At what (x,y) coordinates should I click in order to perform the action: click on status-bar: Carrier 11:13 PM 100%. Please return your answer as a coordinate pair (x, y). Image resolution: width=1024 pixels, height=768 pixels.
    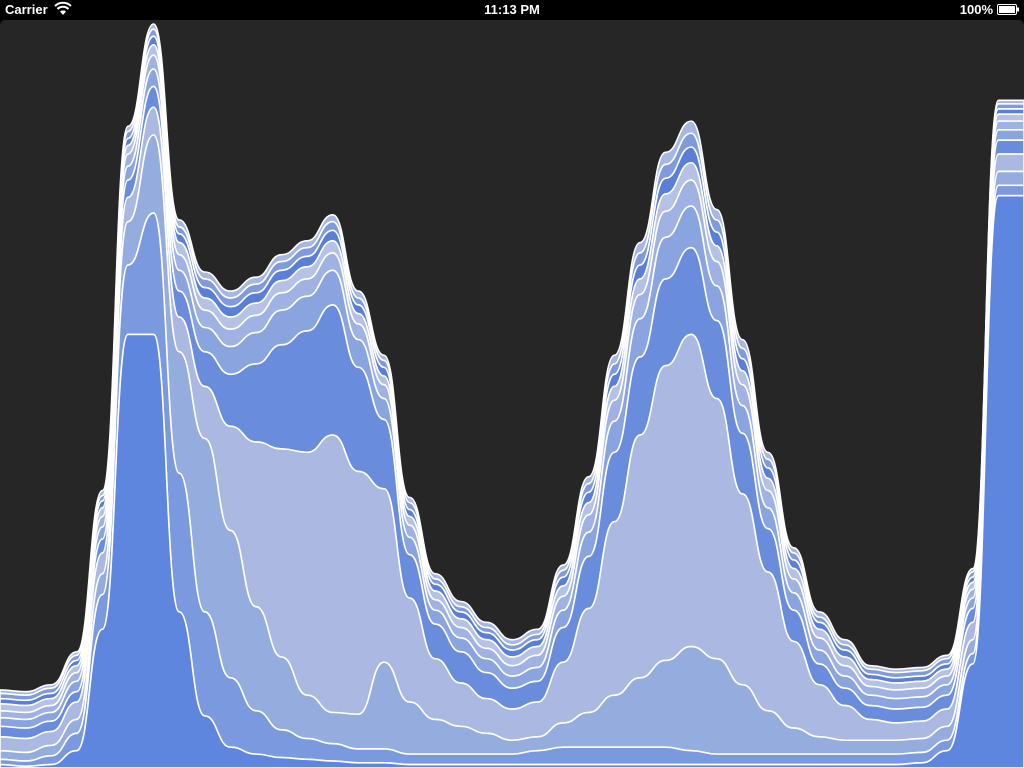
    Looking at the image, I should click on (512, 10).